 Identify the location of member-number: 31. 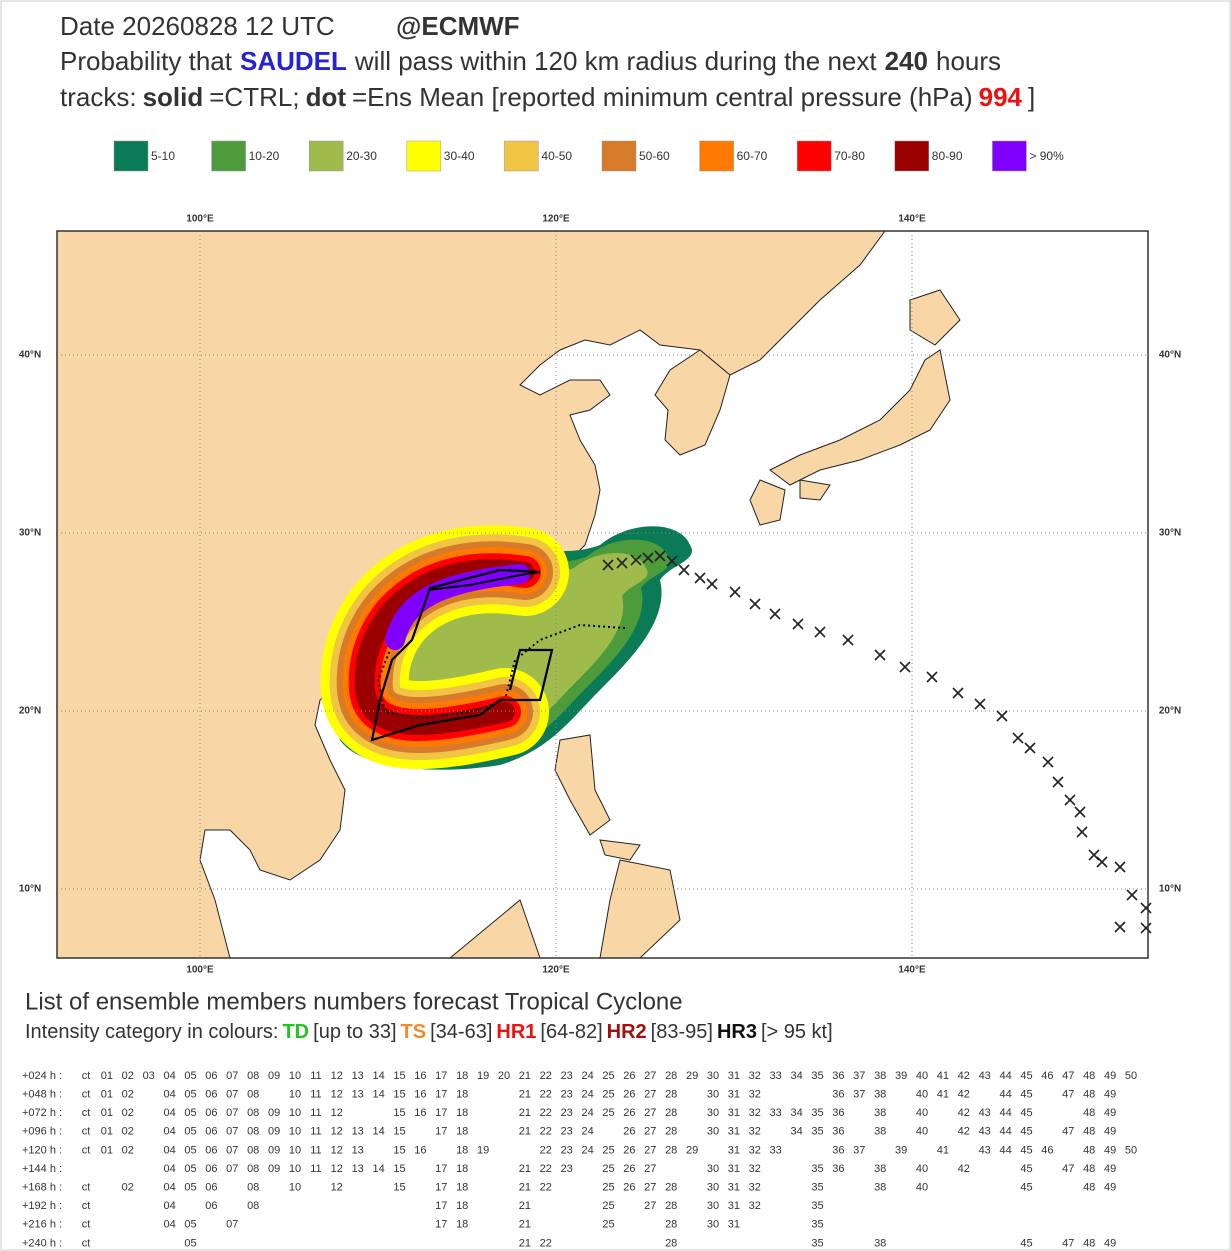
(734, 1225).